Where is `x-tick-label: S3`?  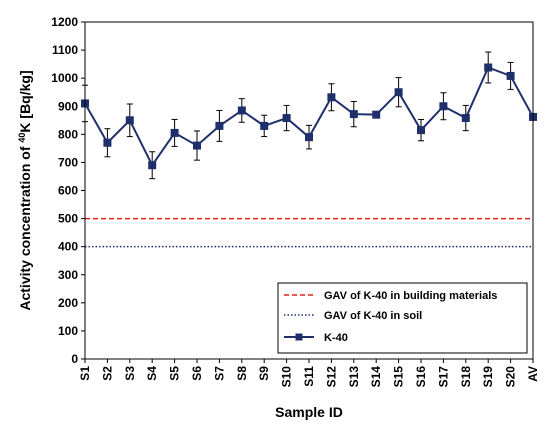
x-tick-label: S3 is located at coordinates (130, 373).